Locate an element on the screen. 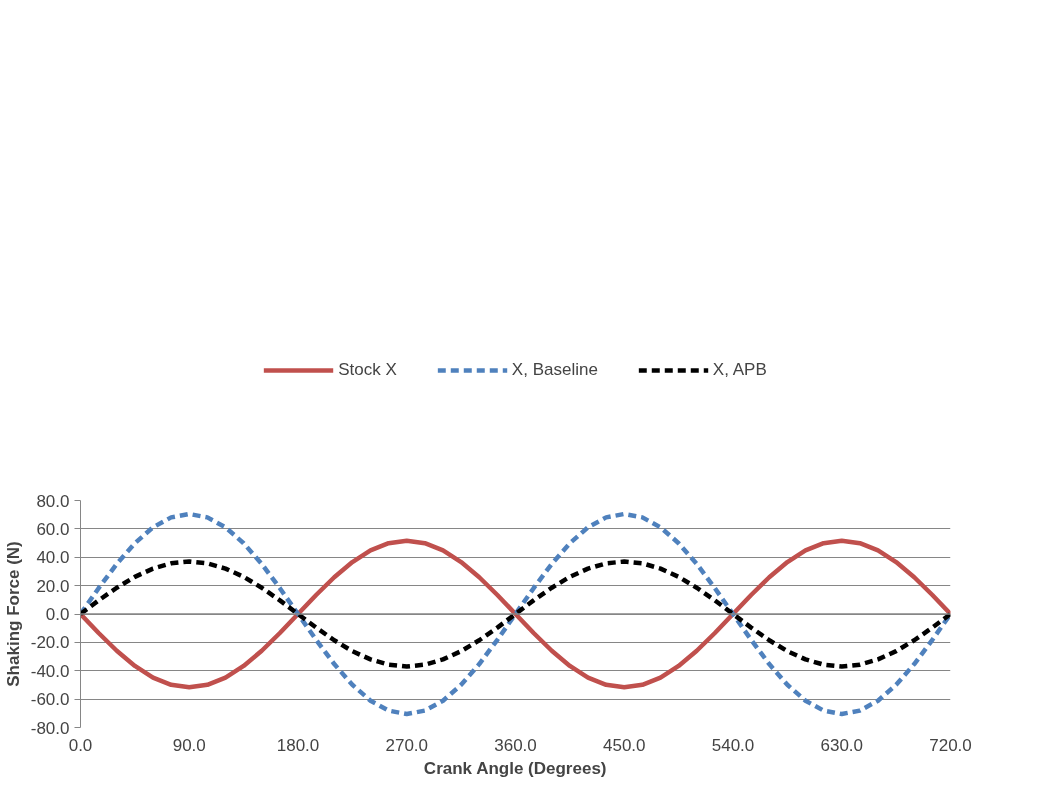 This screenshot has width=1052, height=791. y-tick-label: 80.0 is located at coordinates (53, 501).